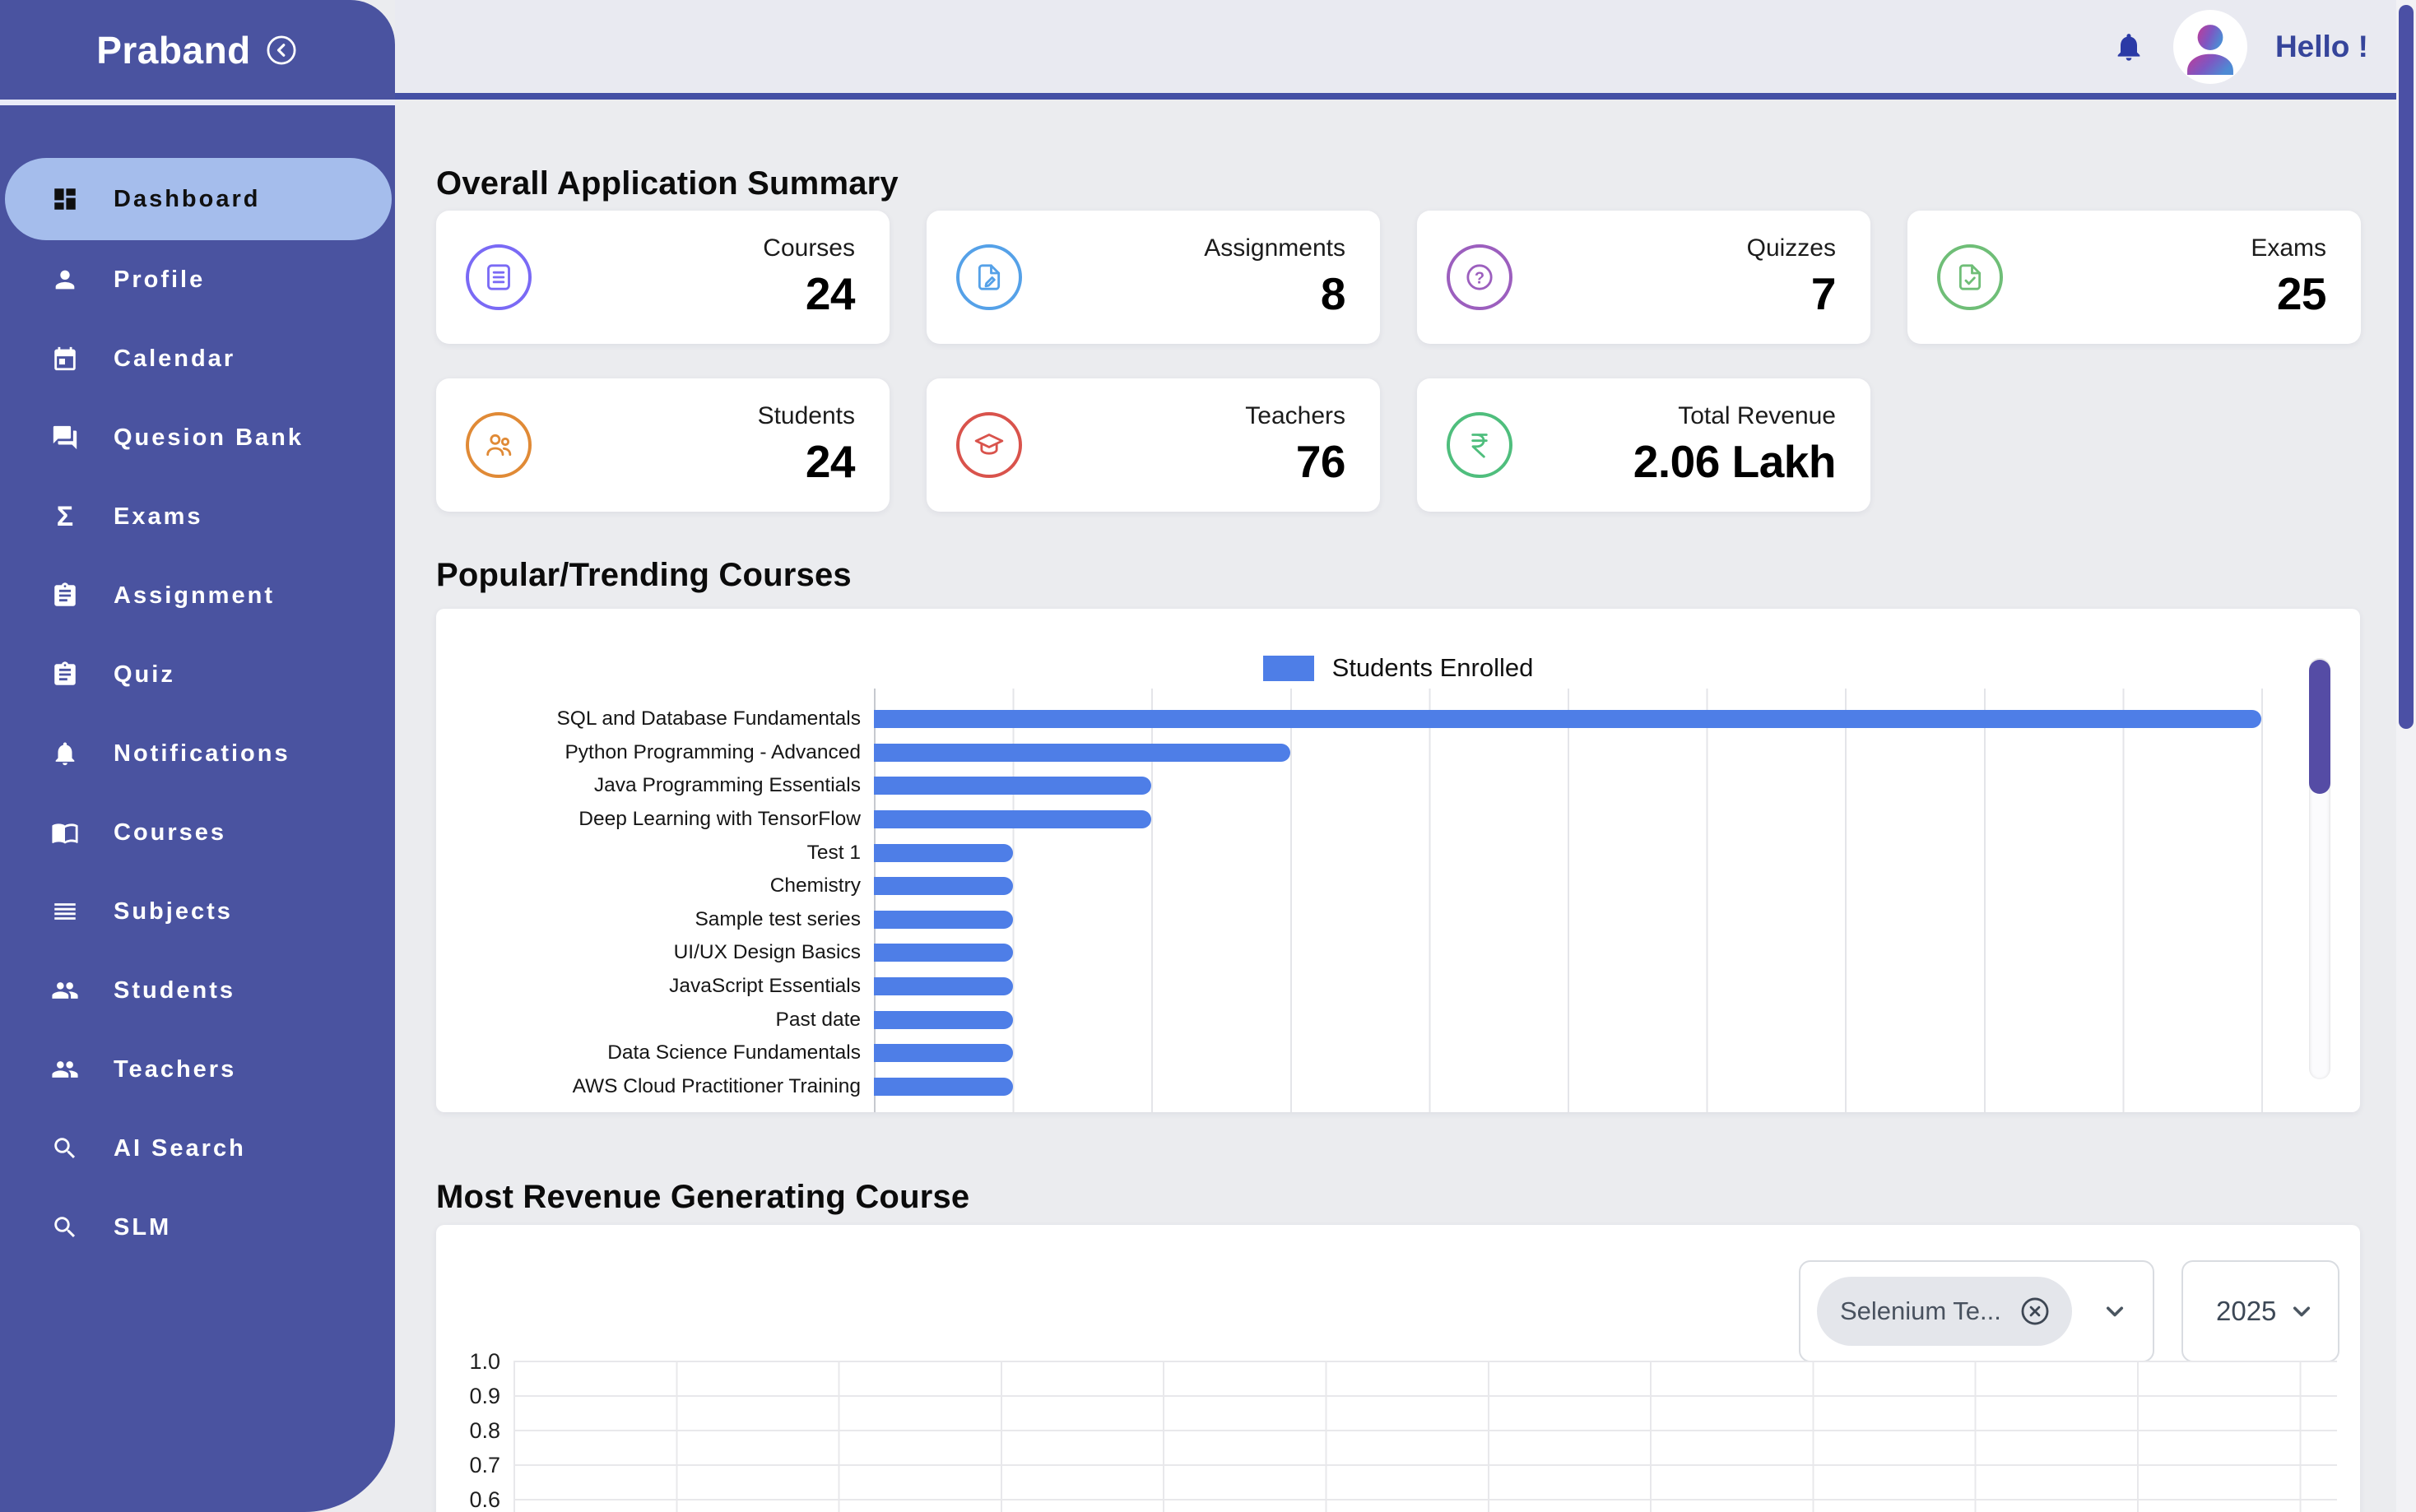  Describe the element at coordinates (1824, 293) in the screenshot. I see `stat-value: 7` at that location.